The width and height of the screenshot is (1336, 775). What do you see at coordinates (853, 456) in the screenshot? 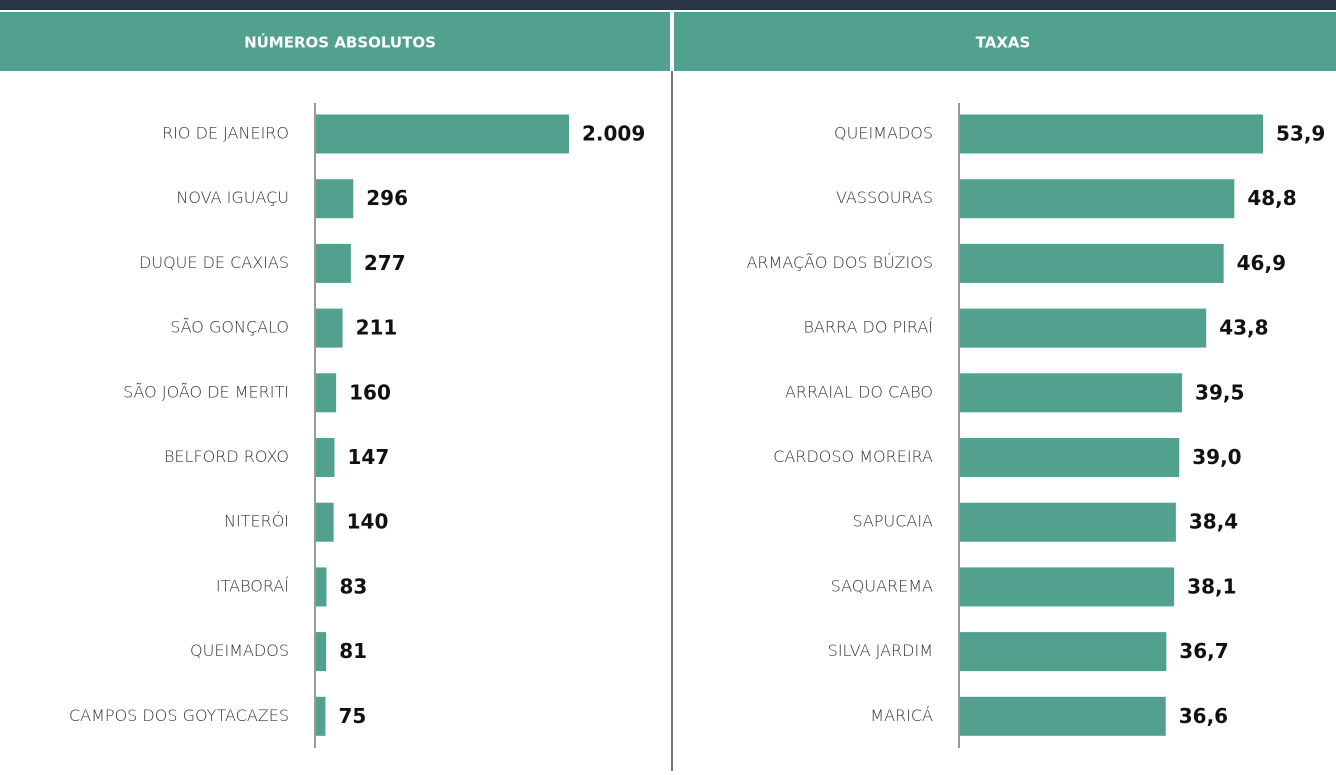
I see `category-label: CARDOSO MOREIRA` at bounding box center [853, 456].